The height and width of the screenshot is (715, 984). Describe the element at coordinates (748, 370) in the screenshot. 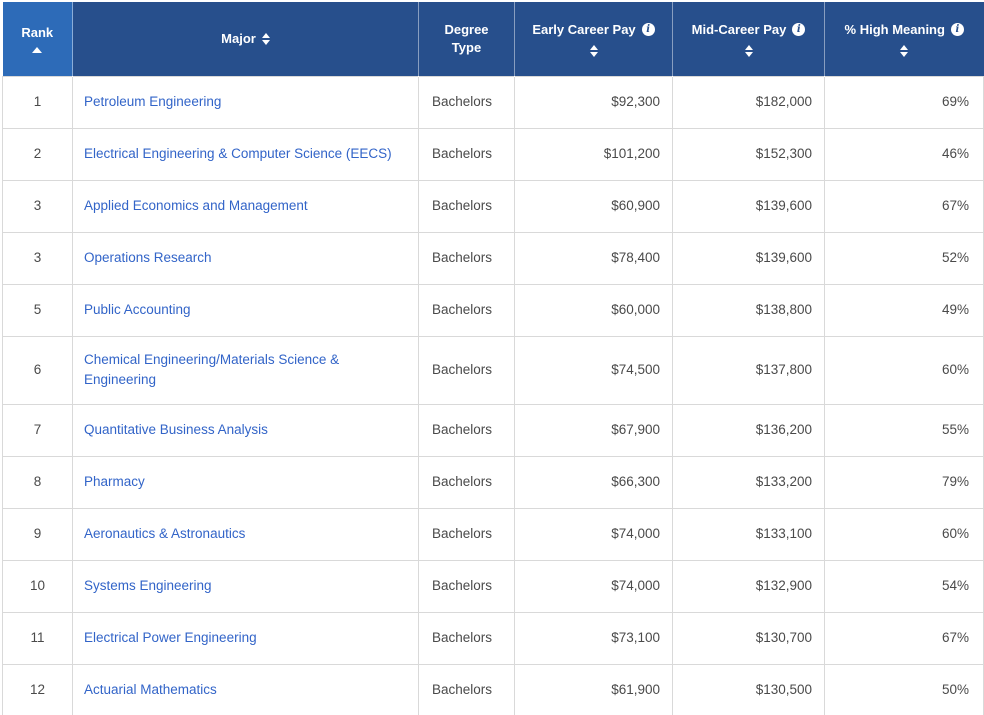

I see `mid-career-pay-cell: $137,800` at that location.